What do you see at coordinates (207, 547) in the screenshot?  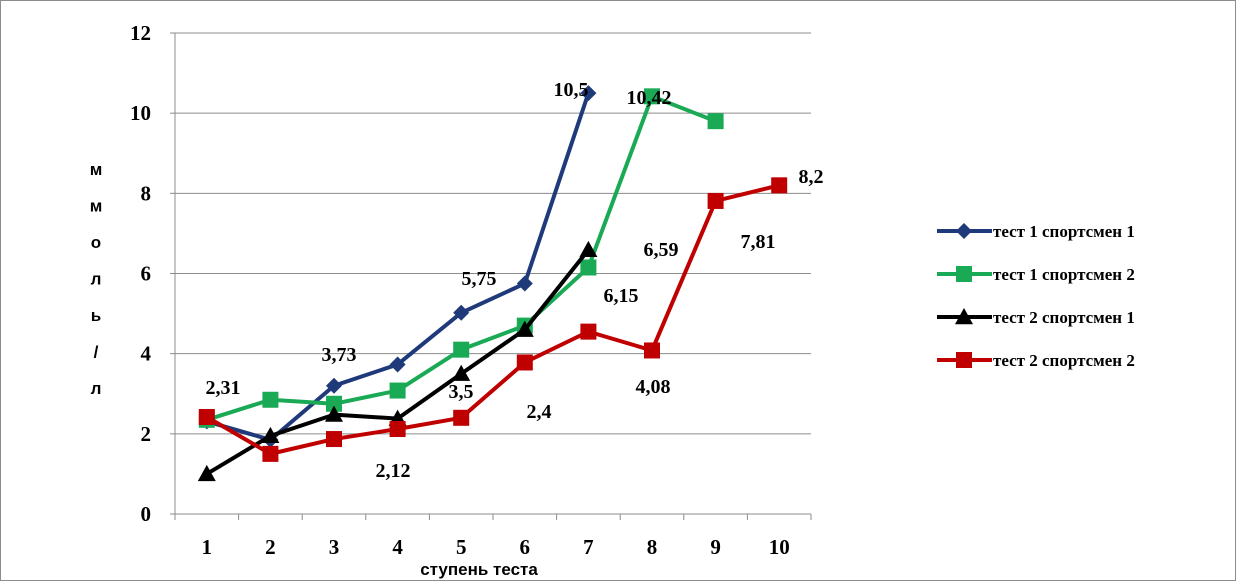 I see `x-tick-label: 1` at bounding box center [207, 547].